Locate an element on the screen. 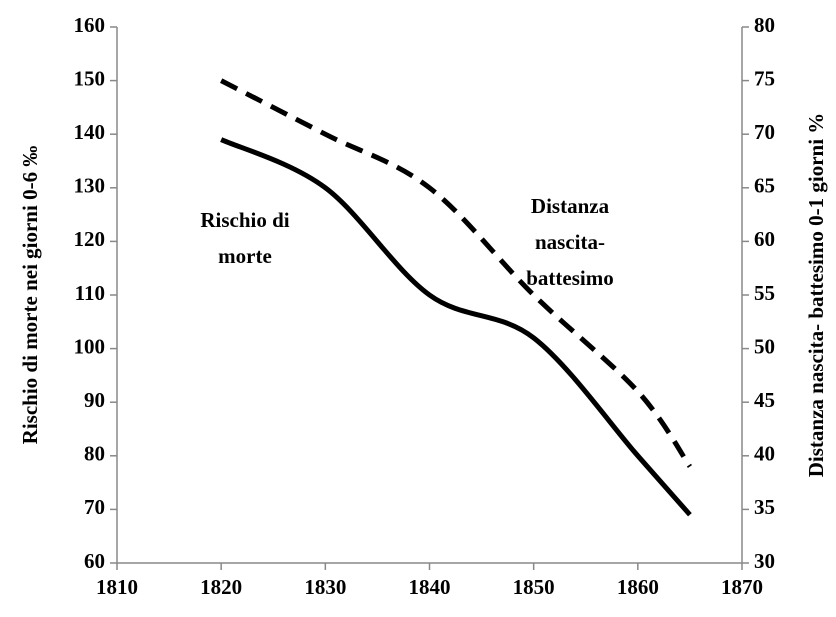 The width and height of the screenshot is (836, 617). y2-tick-label: 70 is located at coordinates (764, 132).